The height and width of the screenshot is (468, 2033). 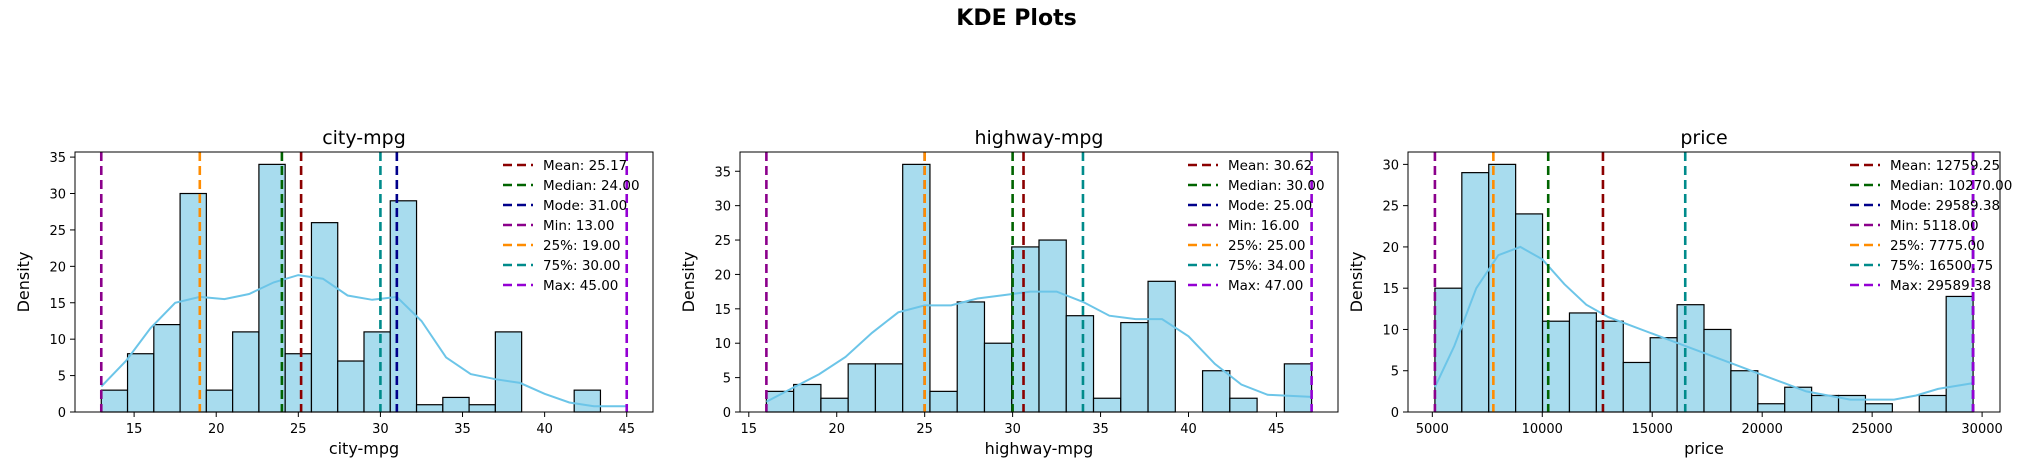 I want to click on legend-label-mode: Mode: 31.00, so click(x=585, y=206).